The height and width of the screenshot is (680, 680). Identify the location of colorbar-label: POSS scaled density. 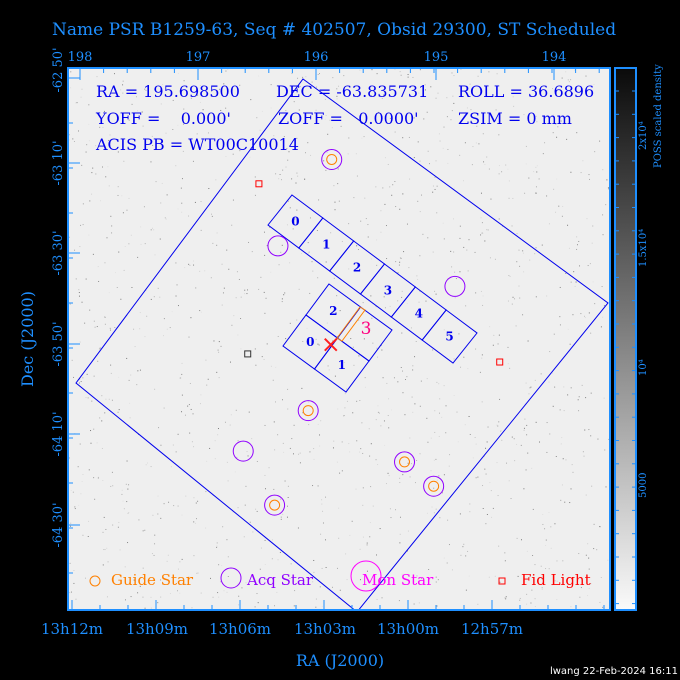
(658, 116).